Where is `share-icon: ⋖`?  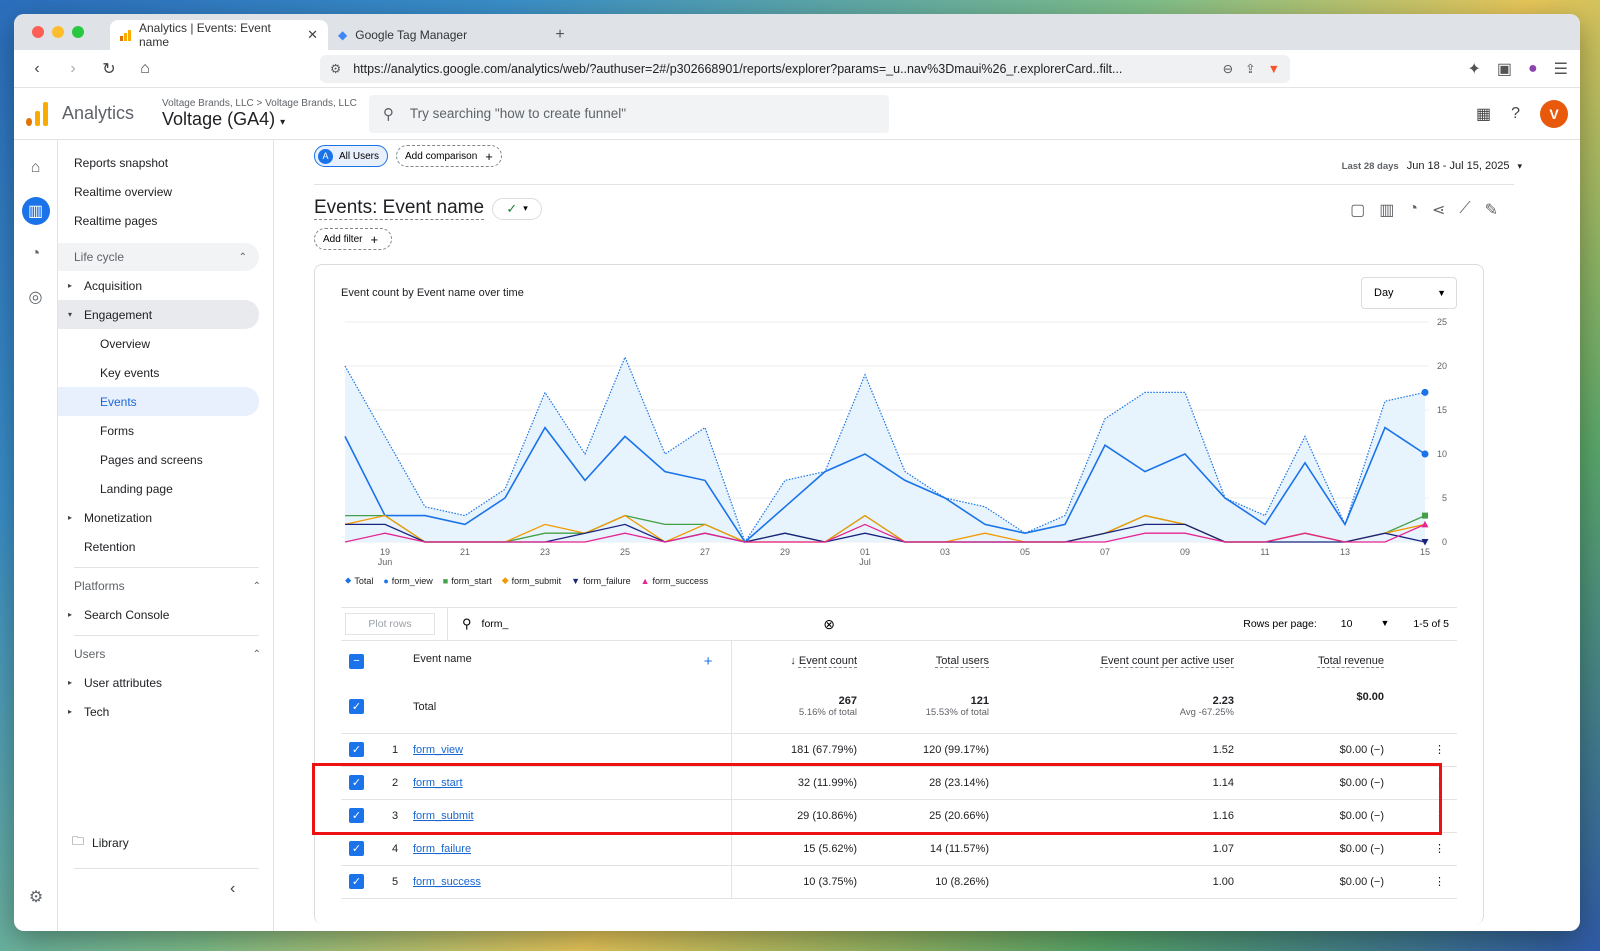 share-icon: ⋖ is located at coordinates (1438, 210).